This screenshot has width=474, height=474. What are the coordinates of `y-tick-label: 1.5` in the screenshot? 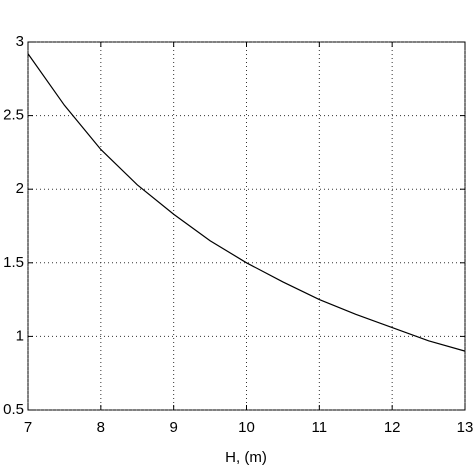 It's located at (13, 262).